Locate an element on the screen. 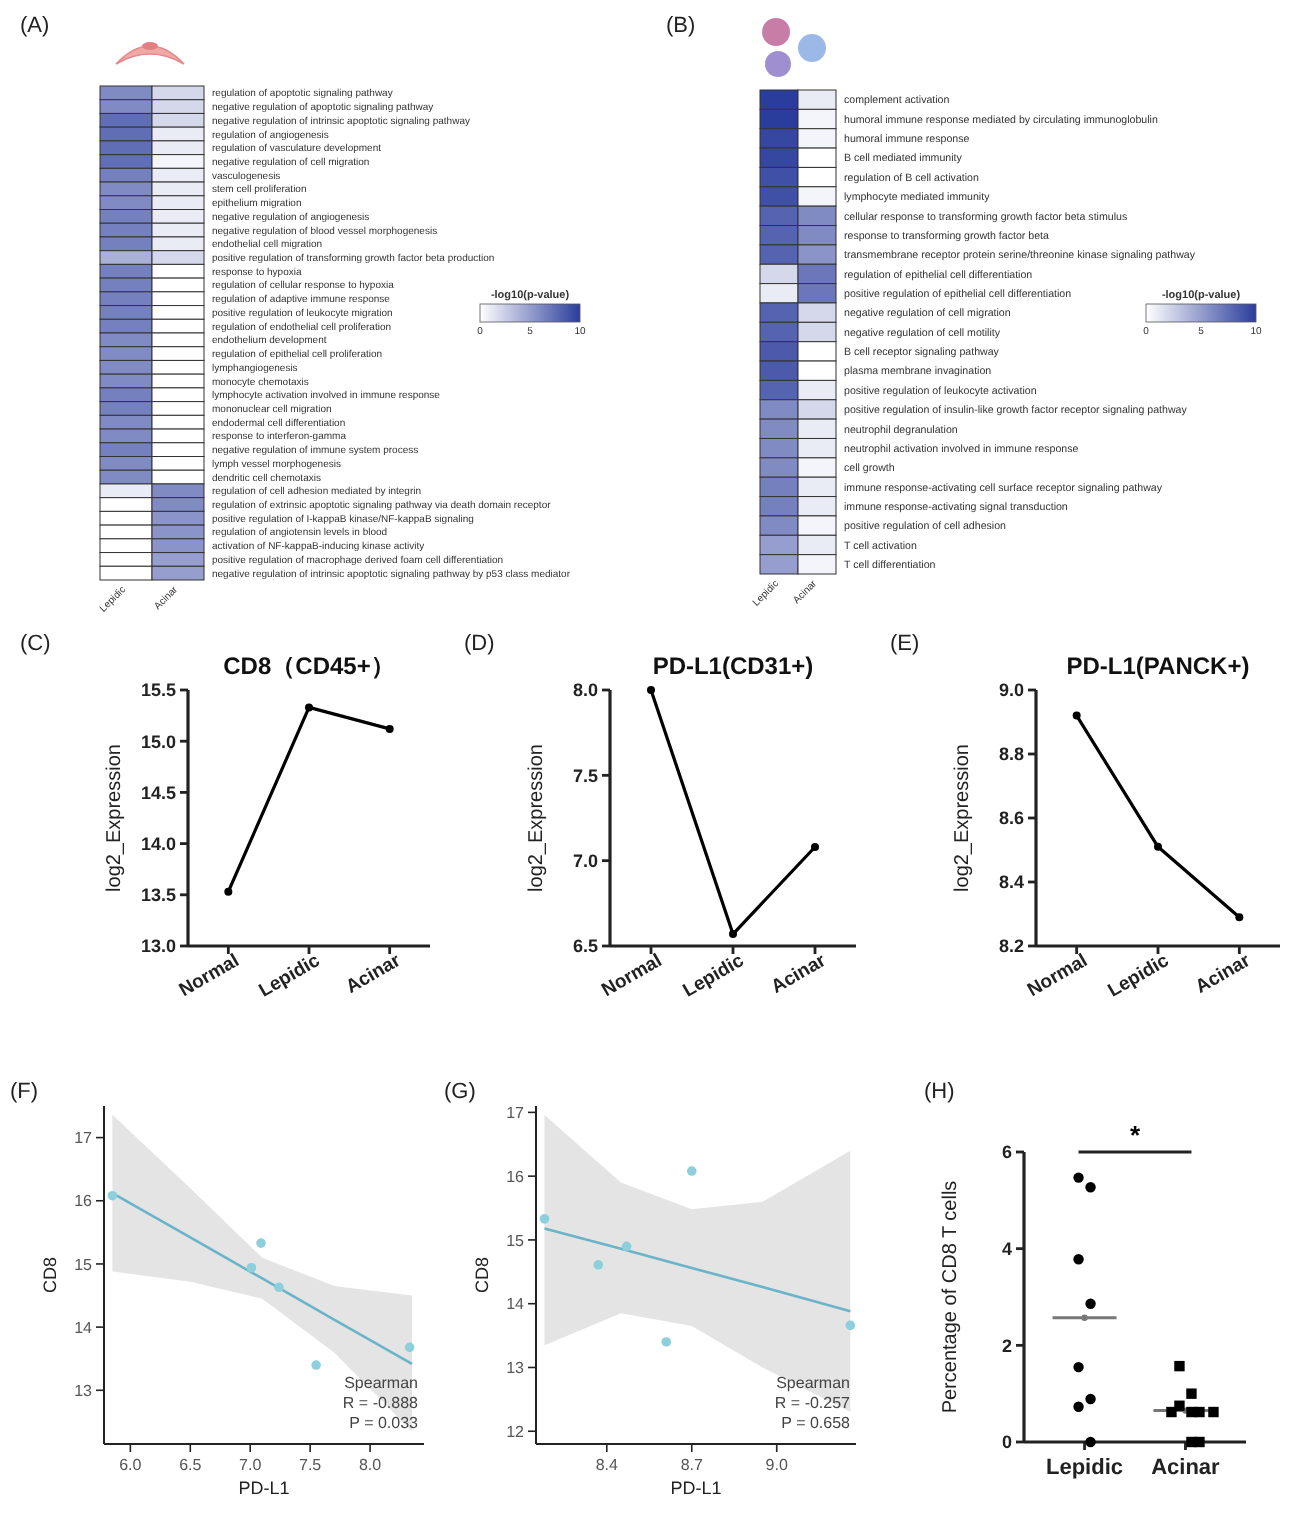  x-tick-label: 9.0 is located at coordinates (777, 1465).